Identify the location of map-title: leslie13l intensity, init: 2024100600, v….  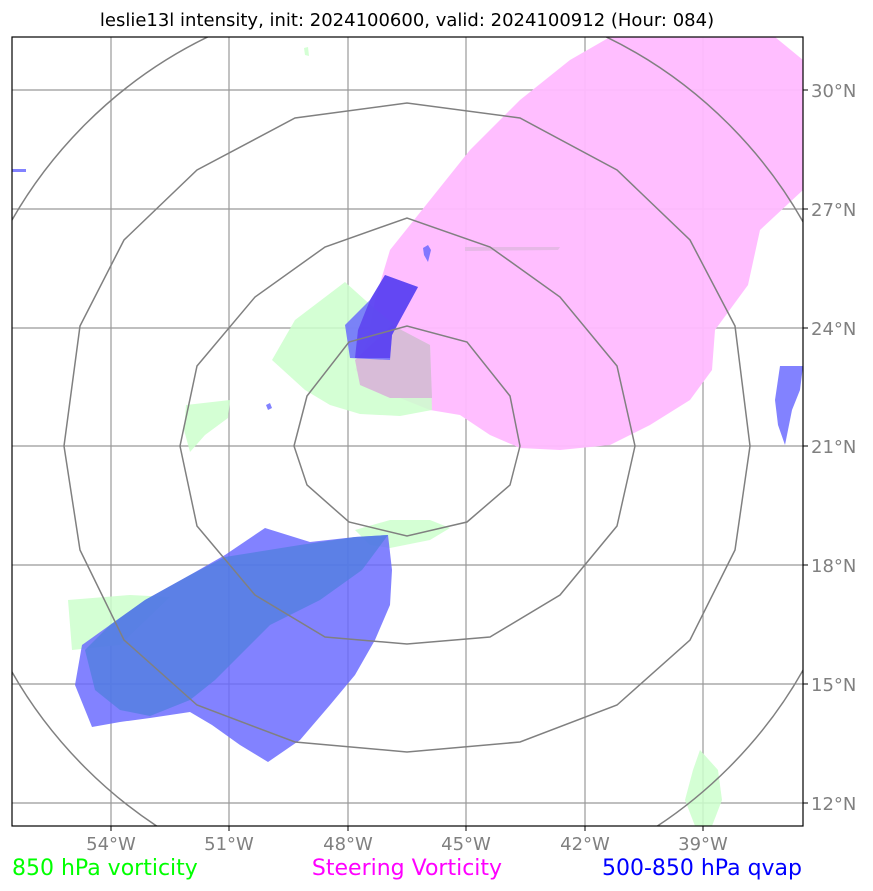
(407, 20).